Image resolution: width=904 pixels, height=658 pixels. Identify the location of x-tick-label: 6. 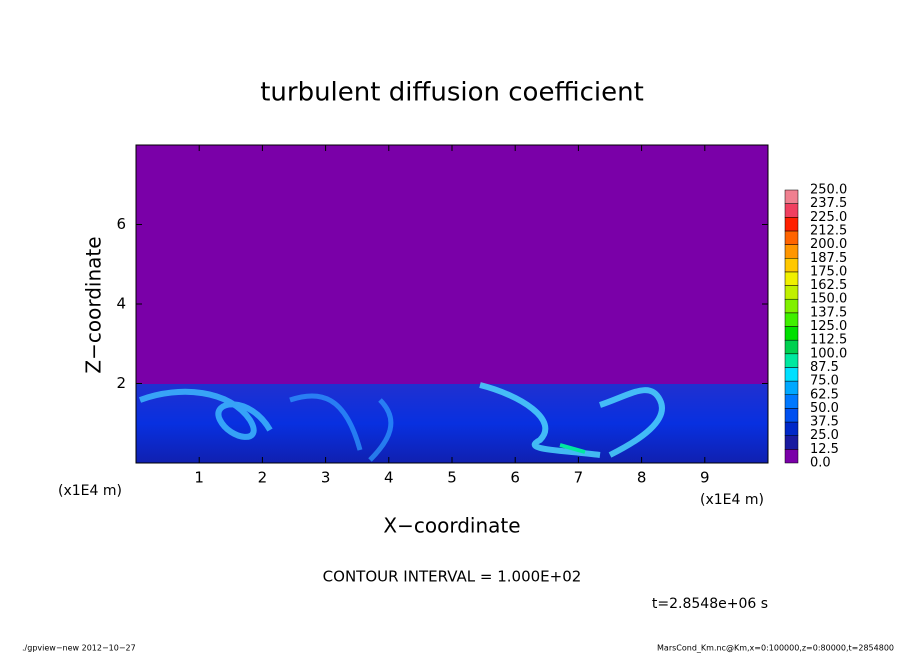
(515, 478).